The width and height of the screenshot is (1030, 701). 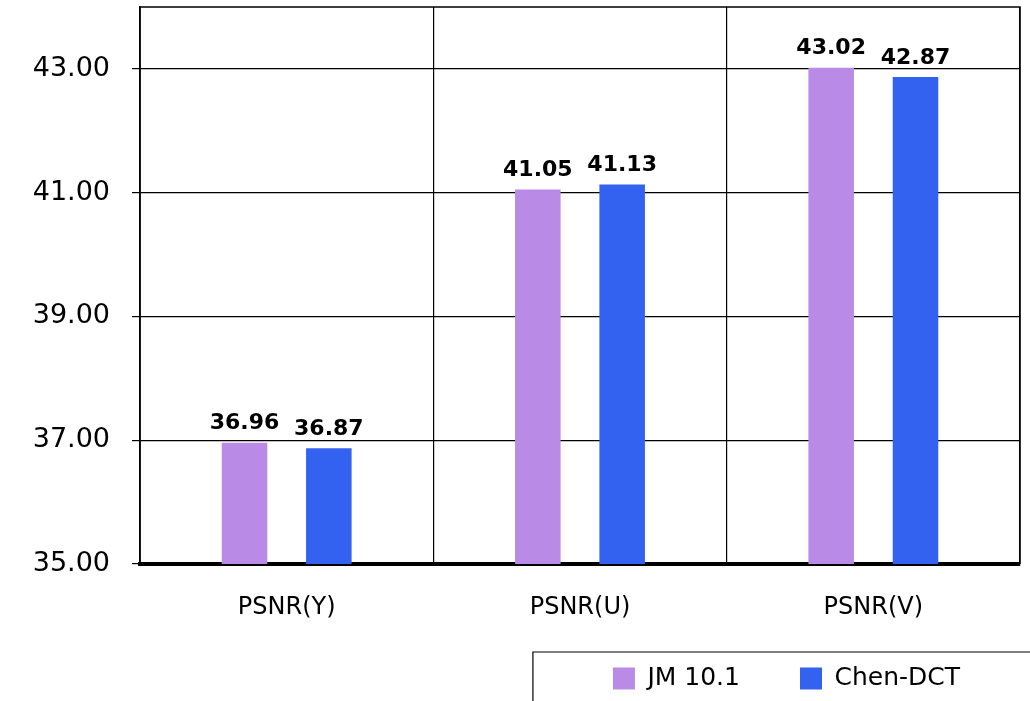 What do you see at coordinates (71, 438) in the screenshot?
I see `y-tick-label: 37.00` at bounding box center [71, 438].